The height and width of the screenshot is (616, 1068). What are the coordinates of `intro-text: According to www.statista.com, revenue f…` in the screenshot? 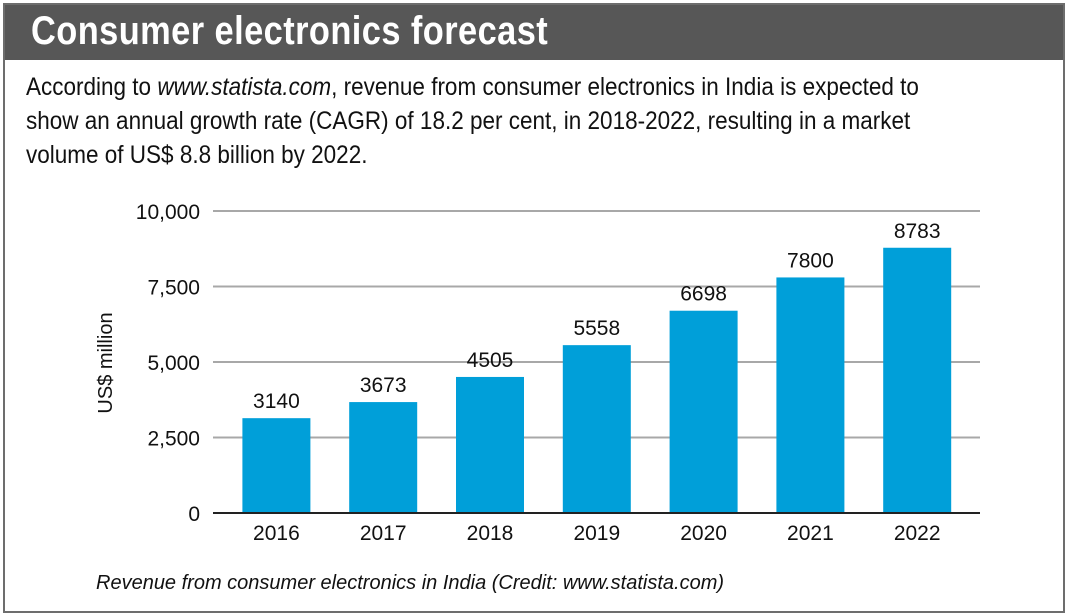 It's located at (494, 121).